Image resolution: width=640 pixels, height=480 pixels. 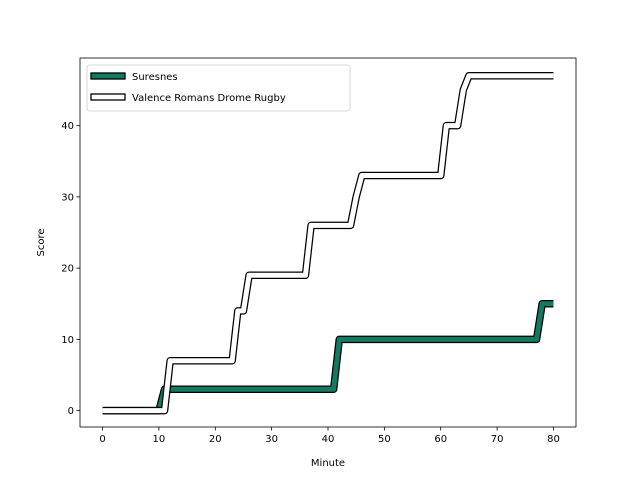 I want to click on y-tick-label: 30, so click(x=67, y=197).